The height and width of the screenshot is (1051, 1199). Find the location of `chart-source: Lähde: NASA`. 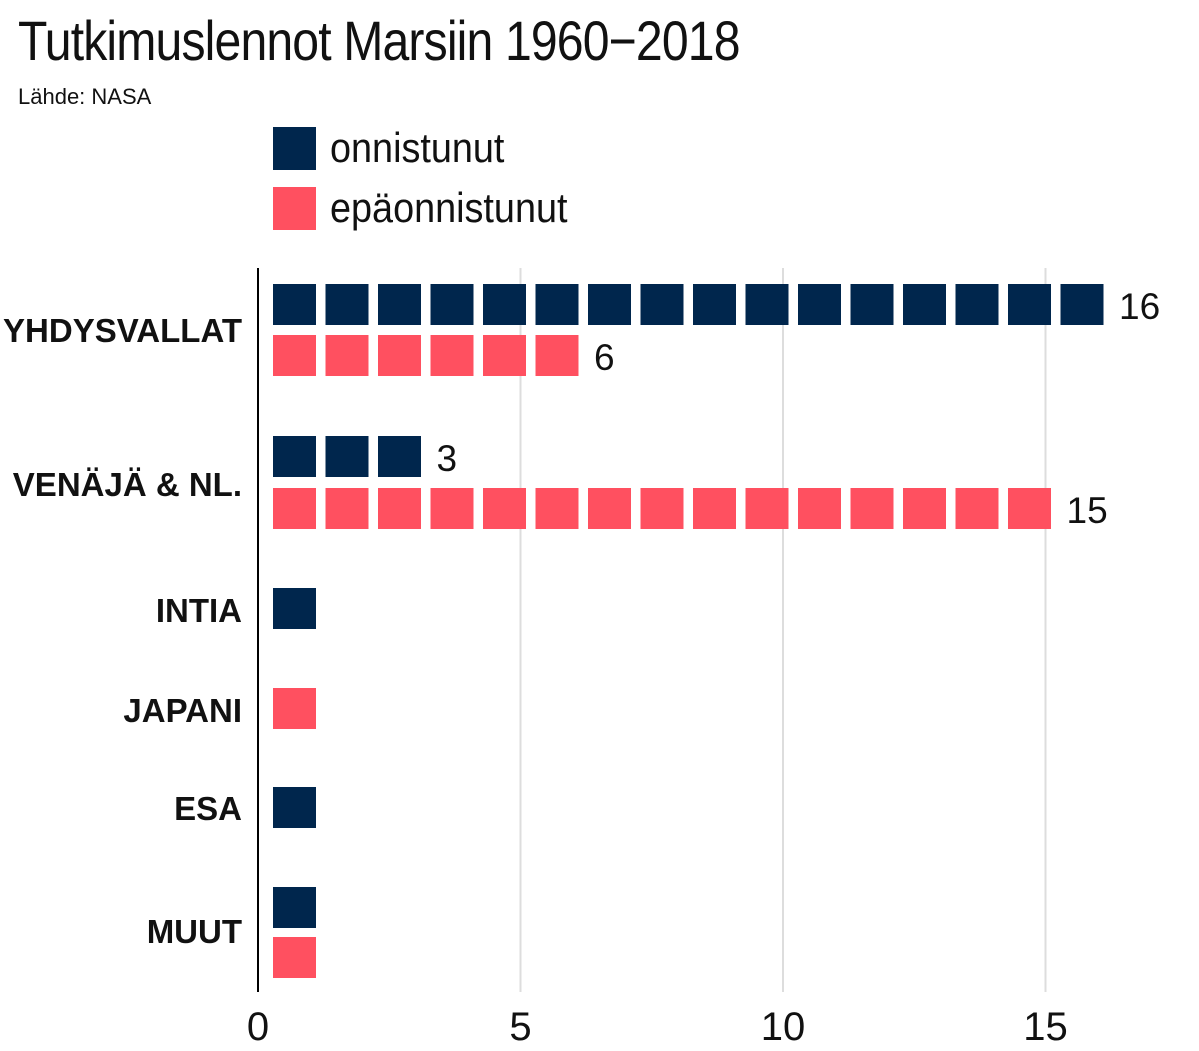

chart-source: Lähde: NASA is located at coordinates (85, 96).